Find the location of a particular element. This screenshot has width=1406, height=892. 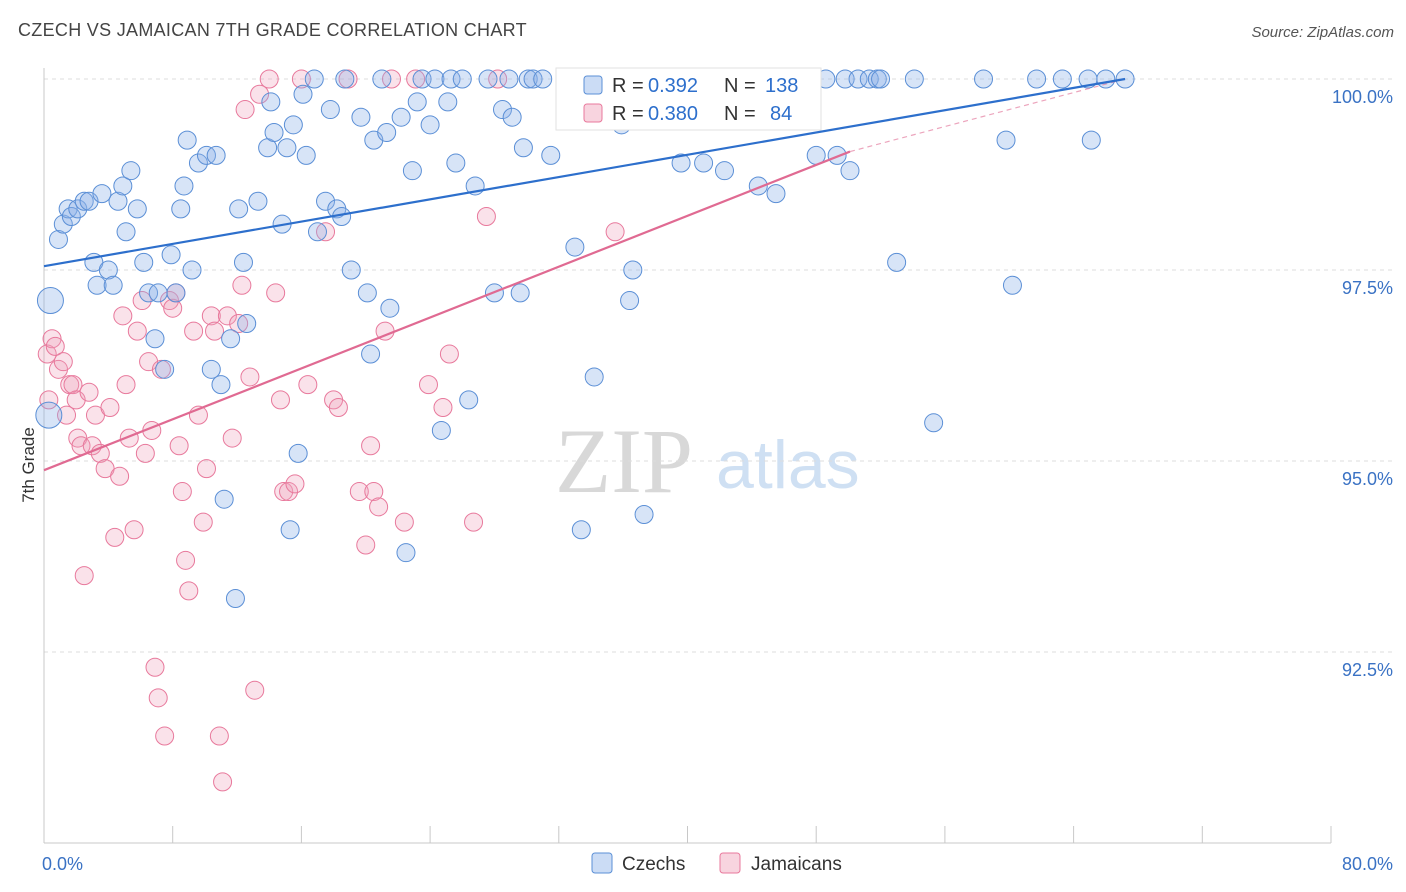

legend-czechs-swatch is located at coordinates (593, 85).